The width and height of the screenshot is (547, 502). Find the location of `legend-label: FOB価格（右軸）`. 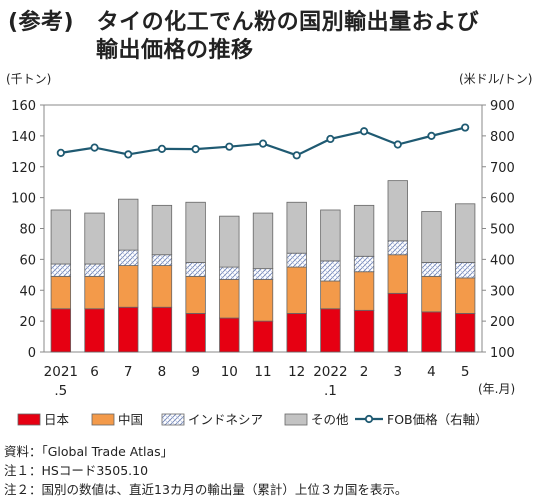

legend-label: FOB価格（右軸） is located at coordinates (437, 419).